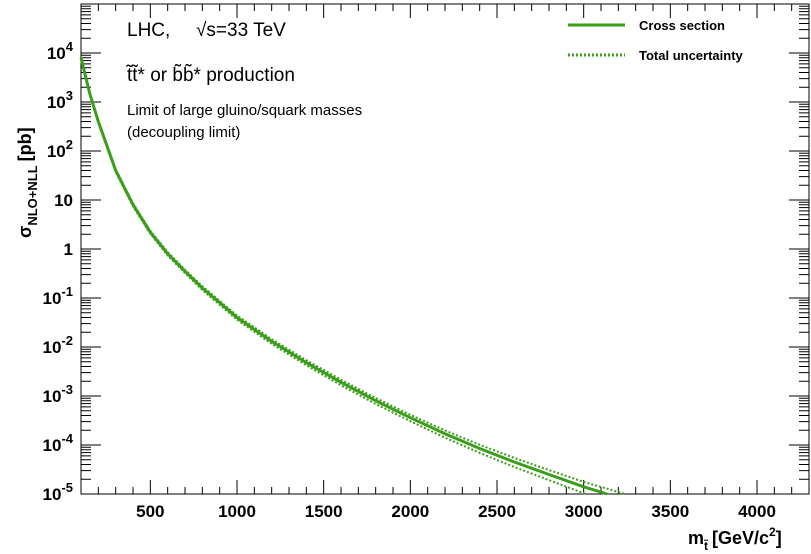 The height and width of the screenshot is (554, 811). I want to click on x-axis-subscript: t̃, so click(705, 545).